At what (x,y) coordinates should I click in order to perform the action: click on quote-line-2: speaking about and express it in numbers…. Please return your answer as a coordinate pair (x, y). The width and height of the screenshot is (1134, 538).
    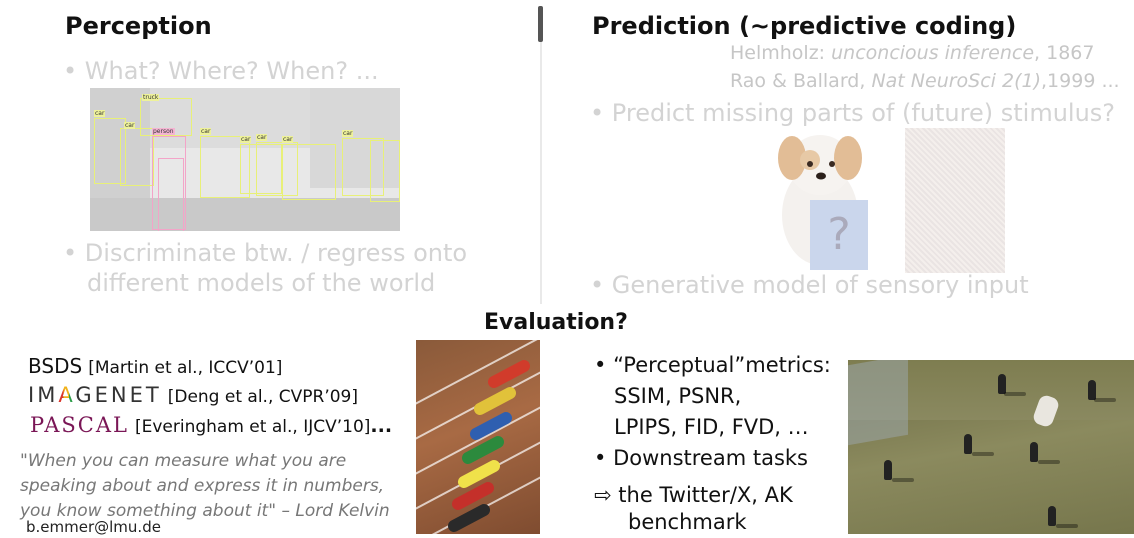
    Looking at the image, I should click on (202, 486).